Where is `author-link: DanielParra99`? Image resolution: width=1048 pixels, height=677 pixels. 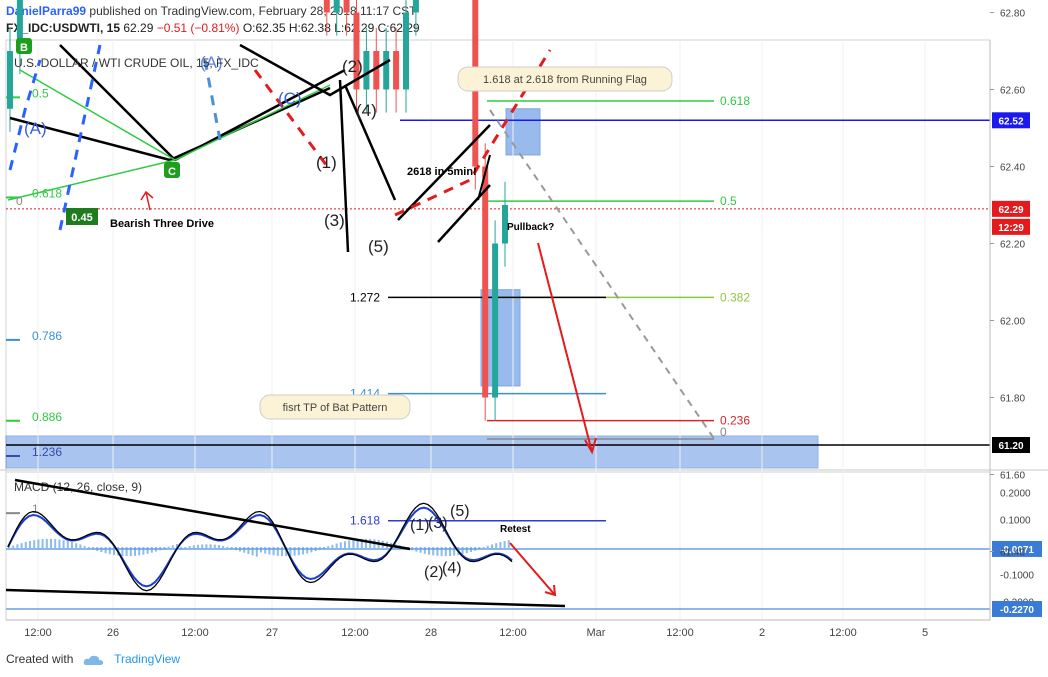
author-link: DanielParra99 is located at coordinates (46, 11).